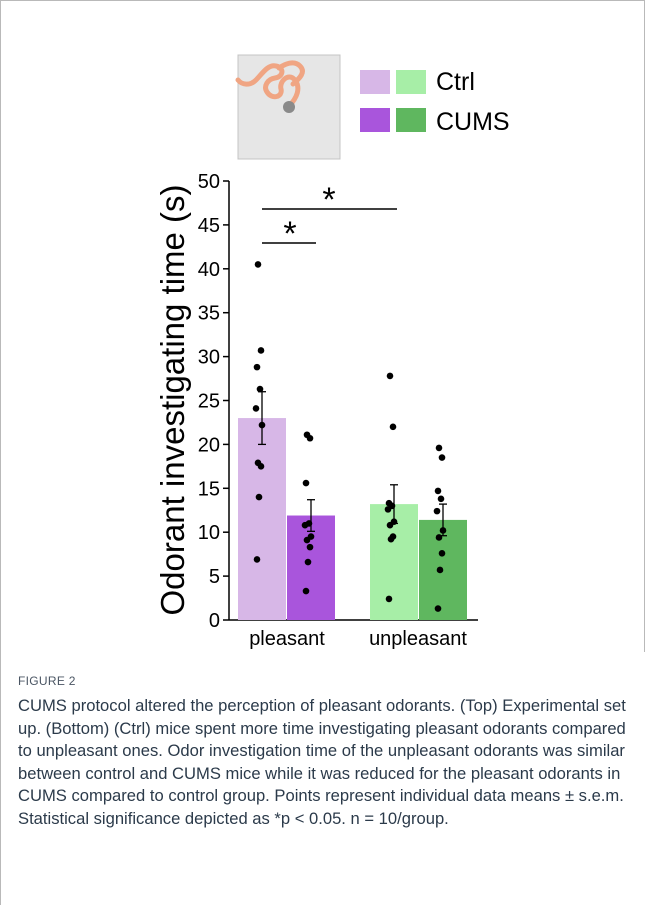 The width and height of the screenshot is (648, 905). What do you see at coordinates (311, 567) in the screenshot?
I see `bar-pleasant-cums` at bounding box center [311, 567].